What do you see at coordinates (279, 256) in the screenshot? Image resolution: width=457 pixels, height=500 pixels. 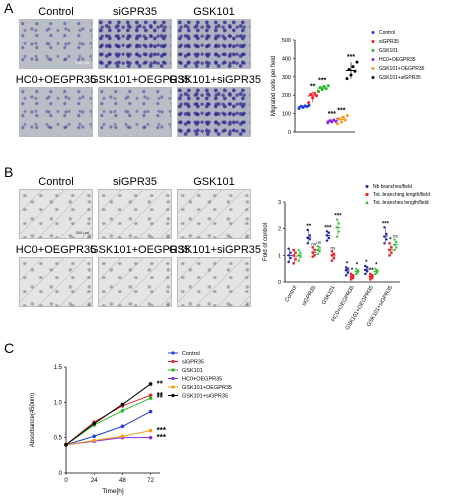 I see `y-tick-label: 1` at bounding box center [279, 256].